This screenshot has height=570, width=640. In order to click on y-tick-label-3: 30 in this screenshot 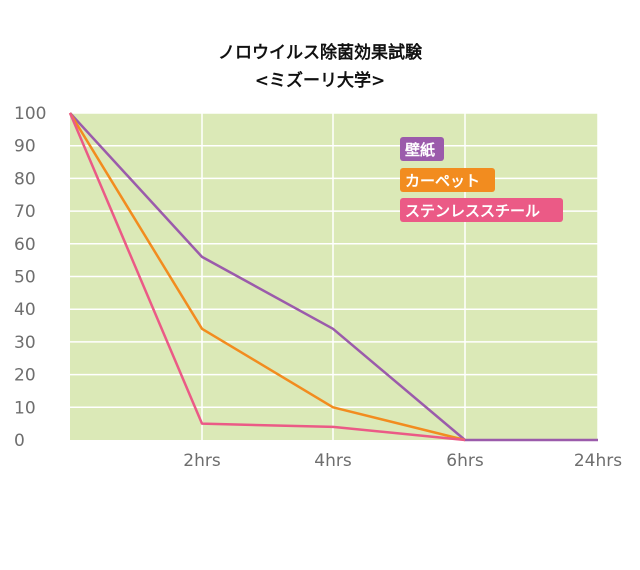, I will do `click(25, 343)`.